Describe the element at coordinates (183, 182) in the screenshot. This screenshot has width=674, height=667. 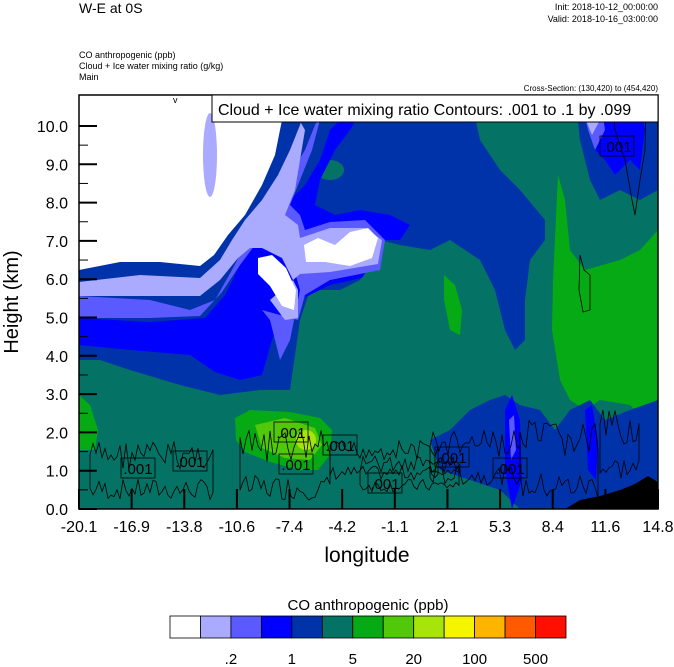
I see `field-white` at that location.